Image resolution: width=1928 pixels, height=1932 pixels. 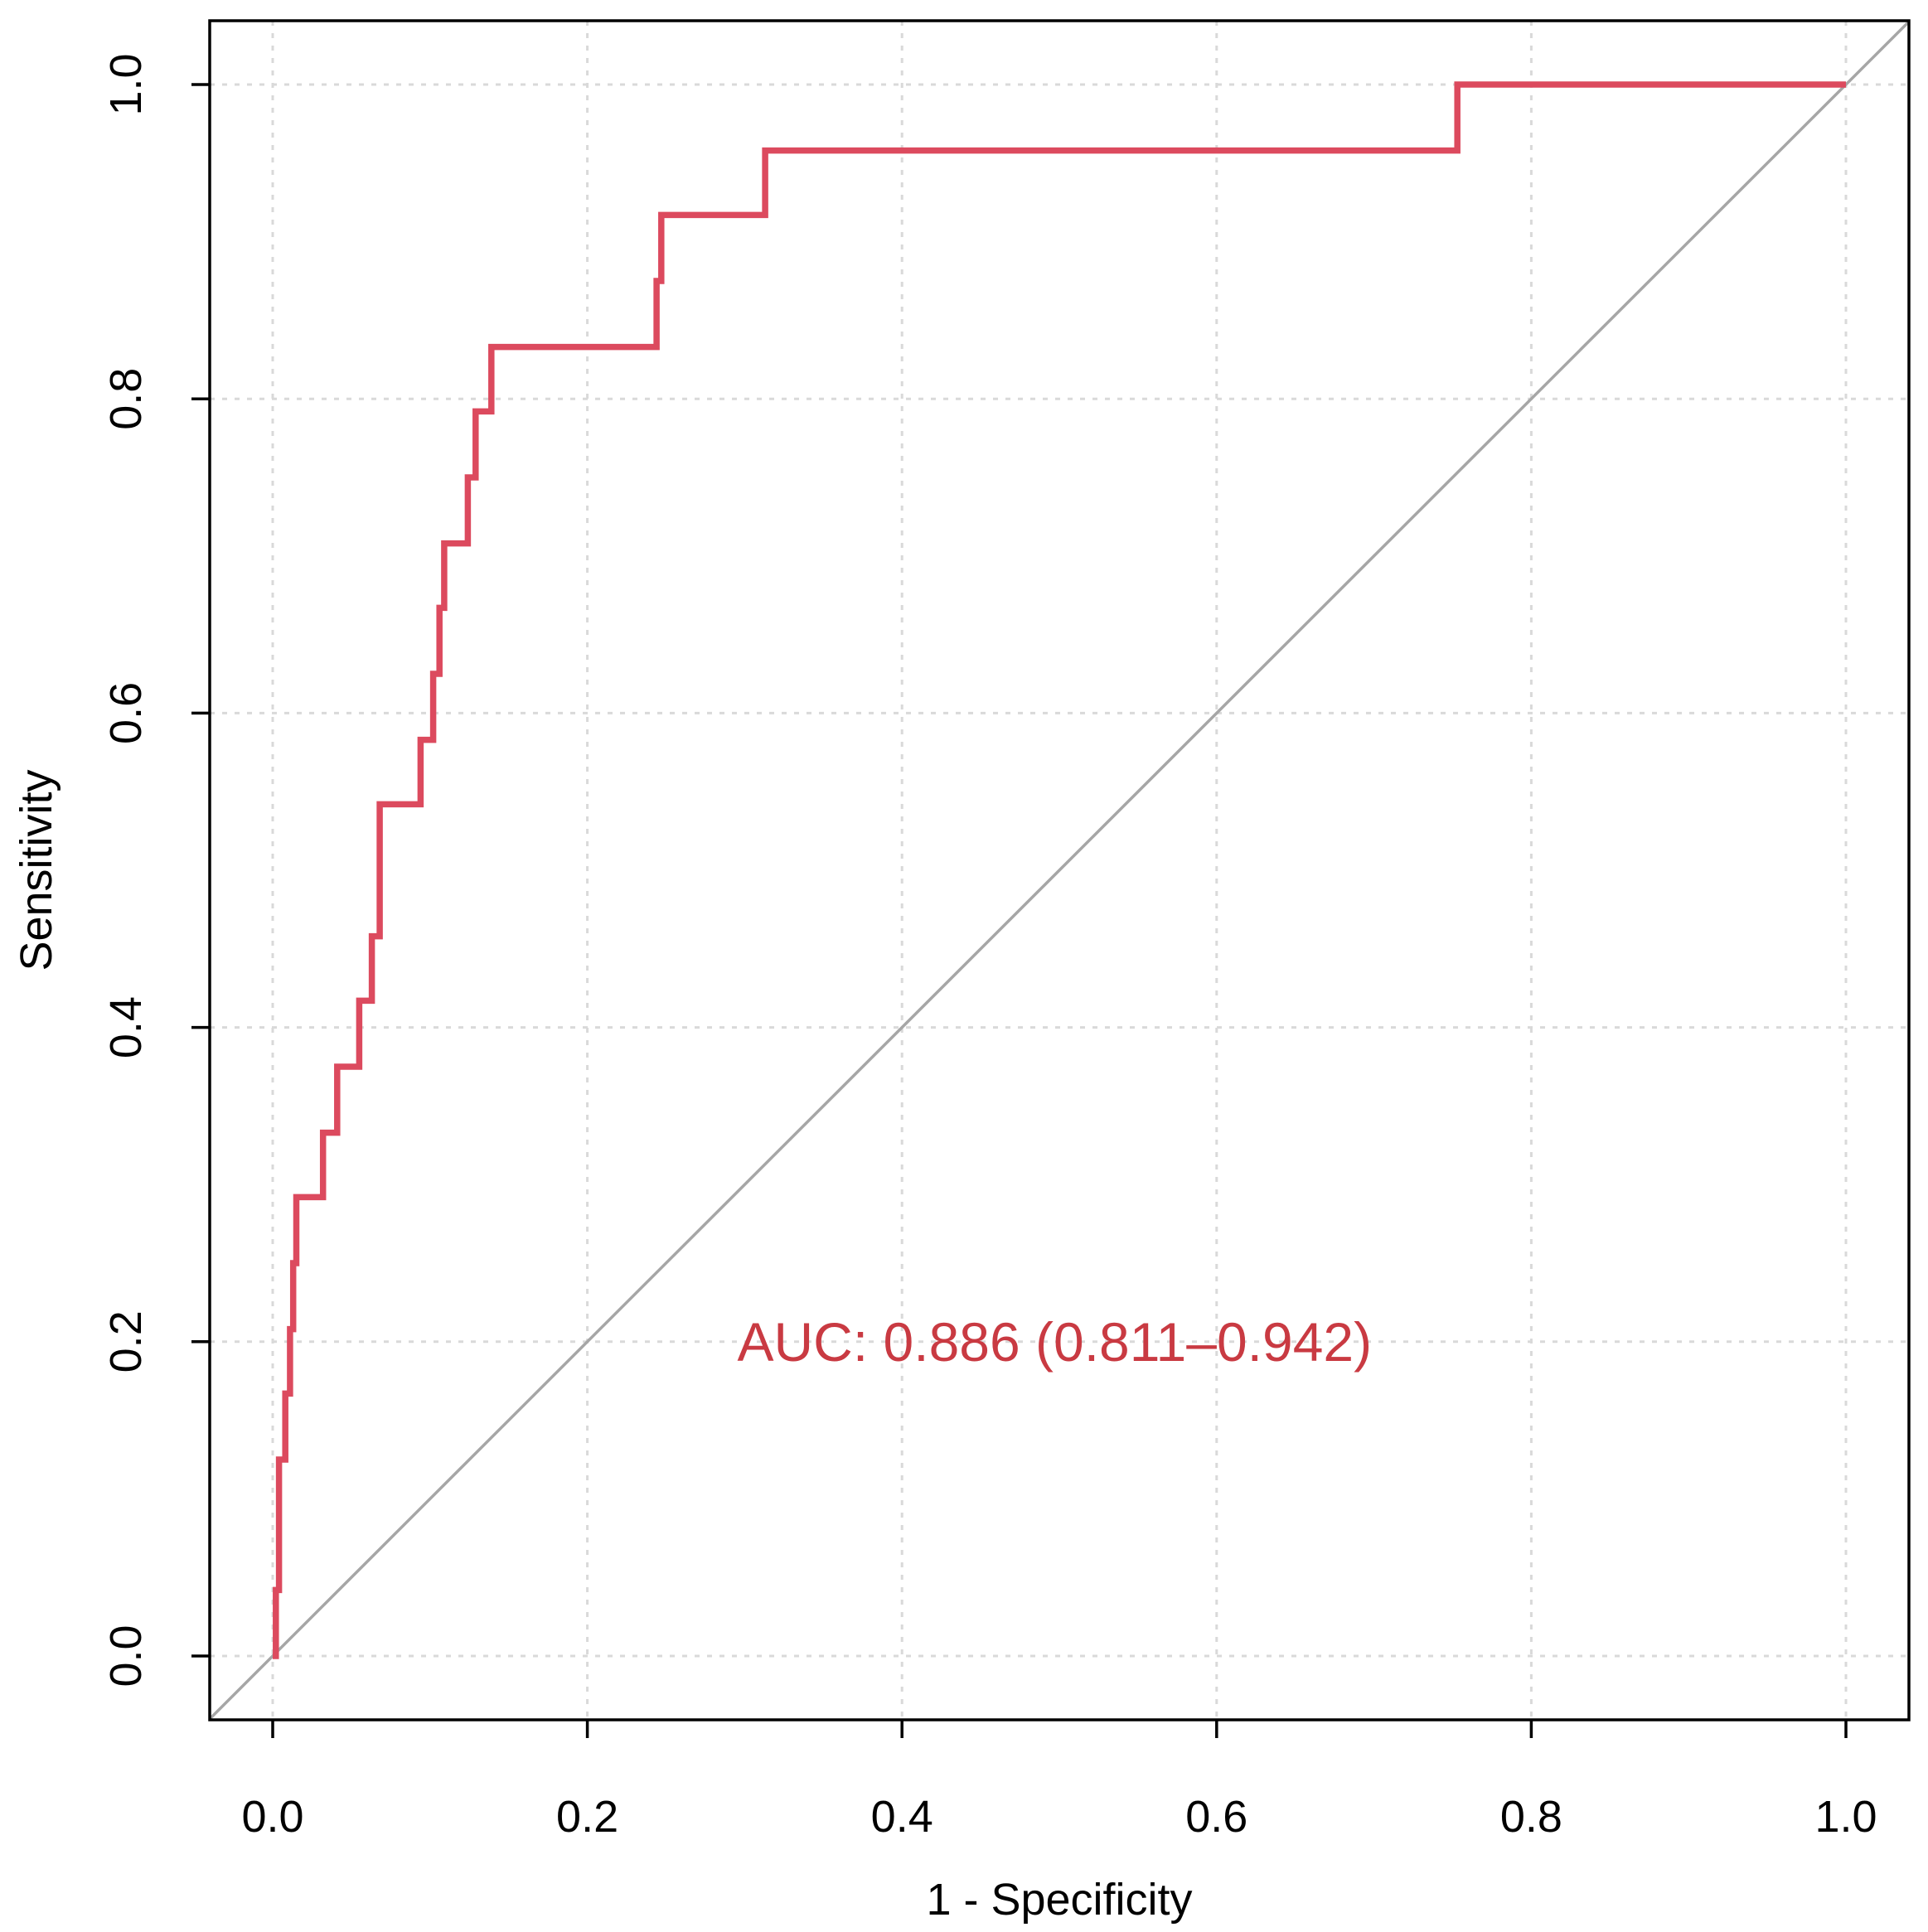 I want to click on y-axis-title: Sensitivity, so click(x=36, y=870).